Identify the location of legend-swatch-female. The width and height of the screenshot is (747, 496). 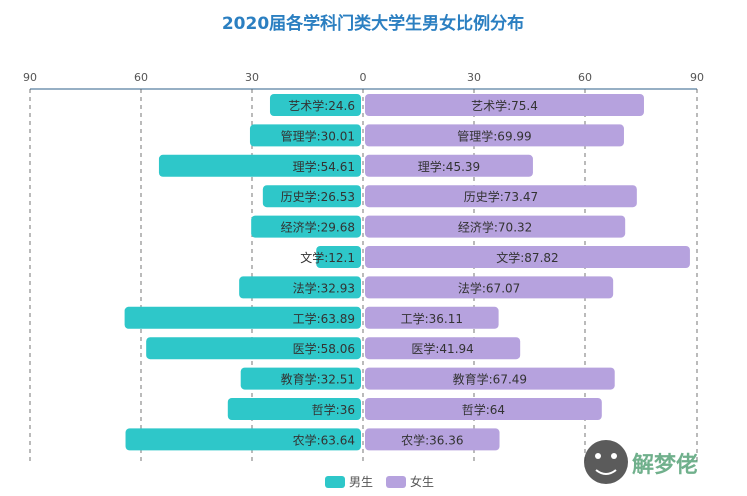
(396, 482).